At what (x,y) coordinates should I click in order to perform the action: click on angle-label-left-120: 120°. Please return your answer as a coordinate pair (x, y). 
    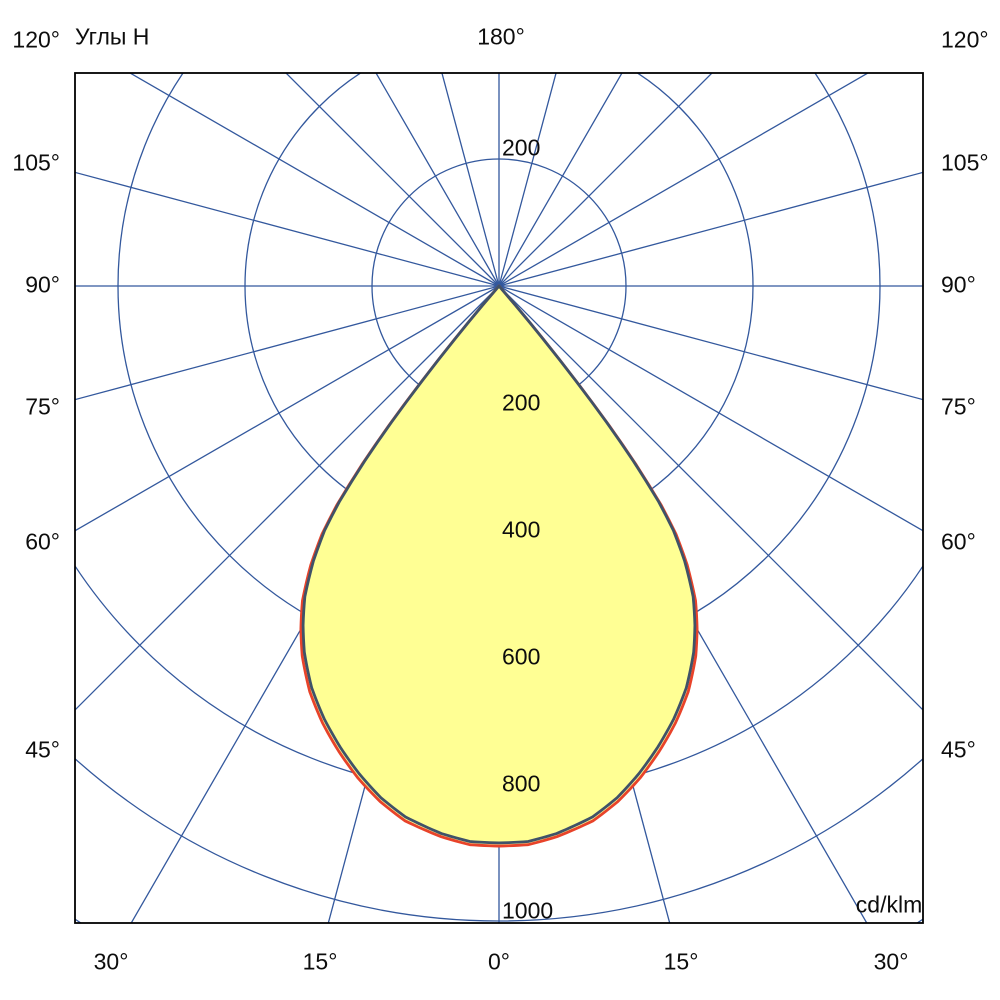
    Looking at the image, I should click on (36, 39).